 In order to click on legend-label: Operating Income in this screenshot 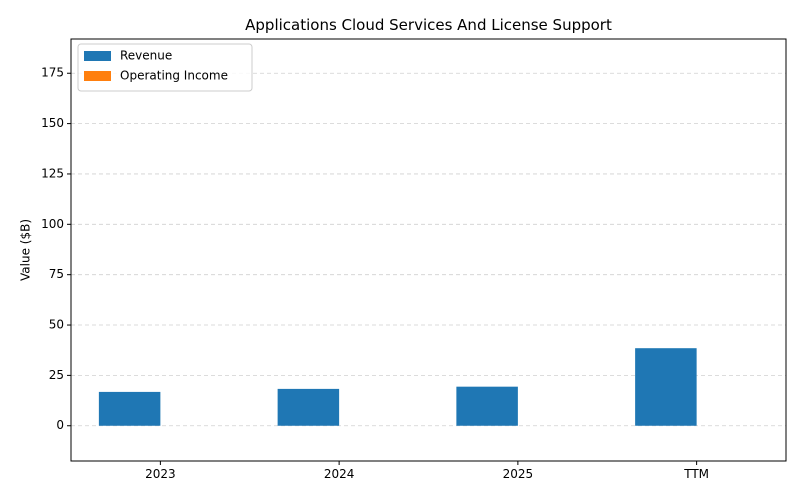, I will do `click(174, 76)`.